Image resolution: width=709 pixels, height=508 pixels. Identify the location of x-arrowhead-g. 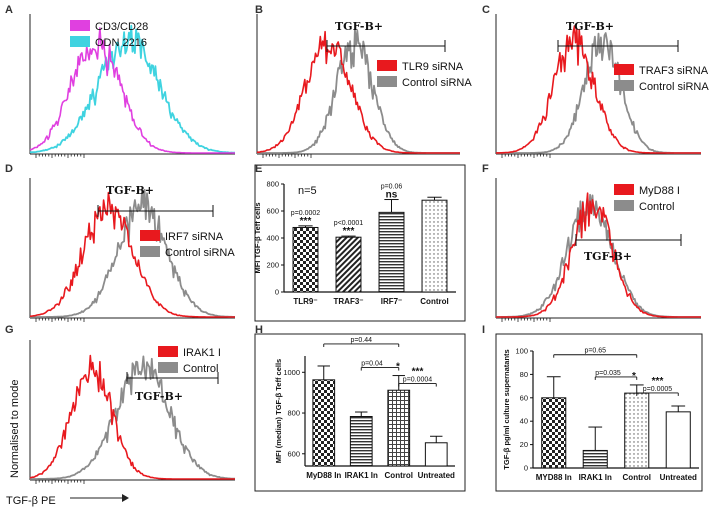
(125, 498).